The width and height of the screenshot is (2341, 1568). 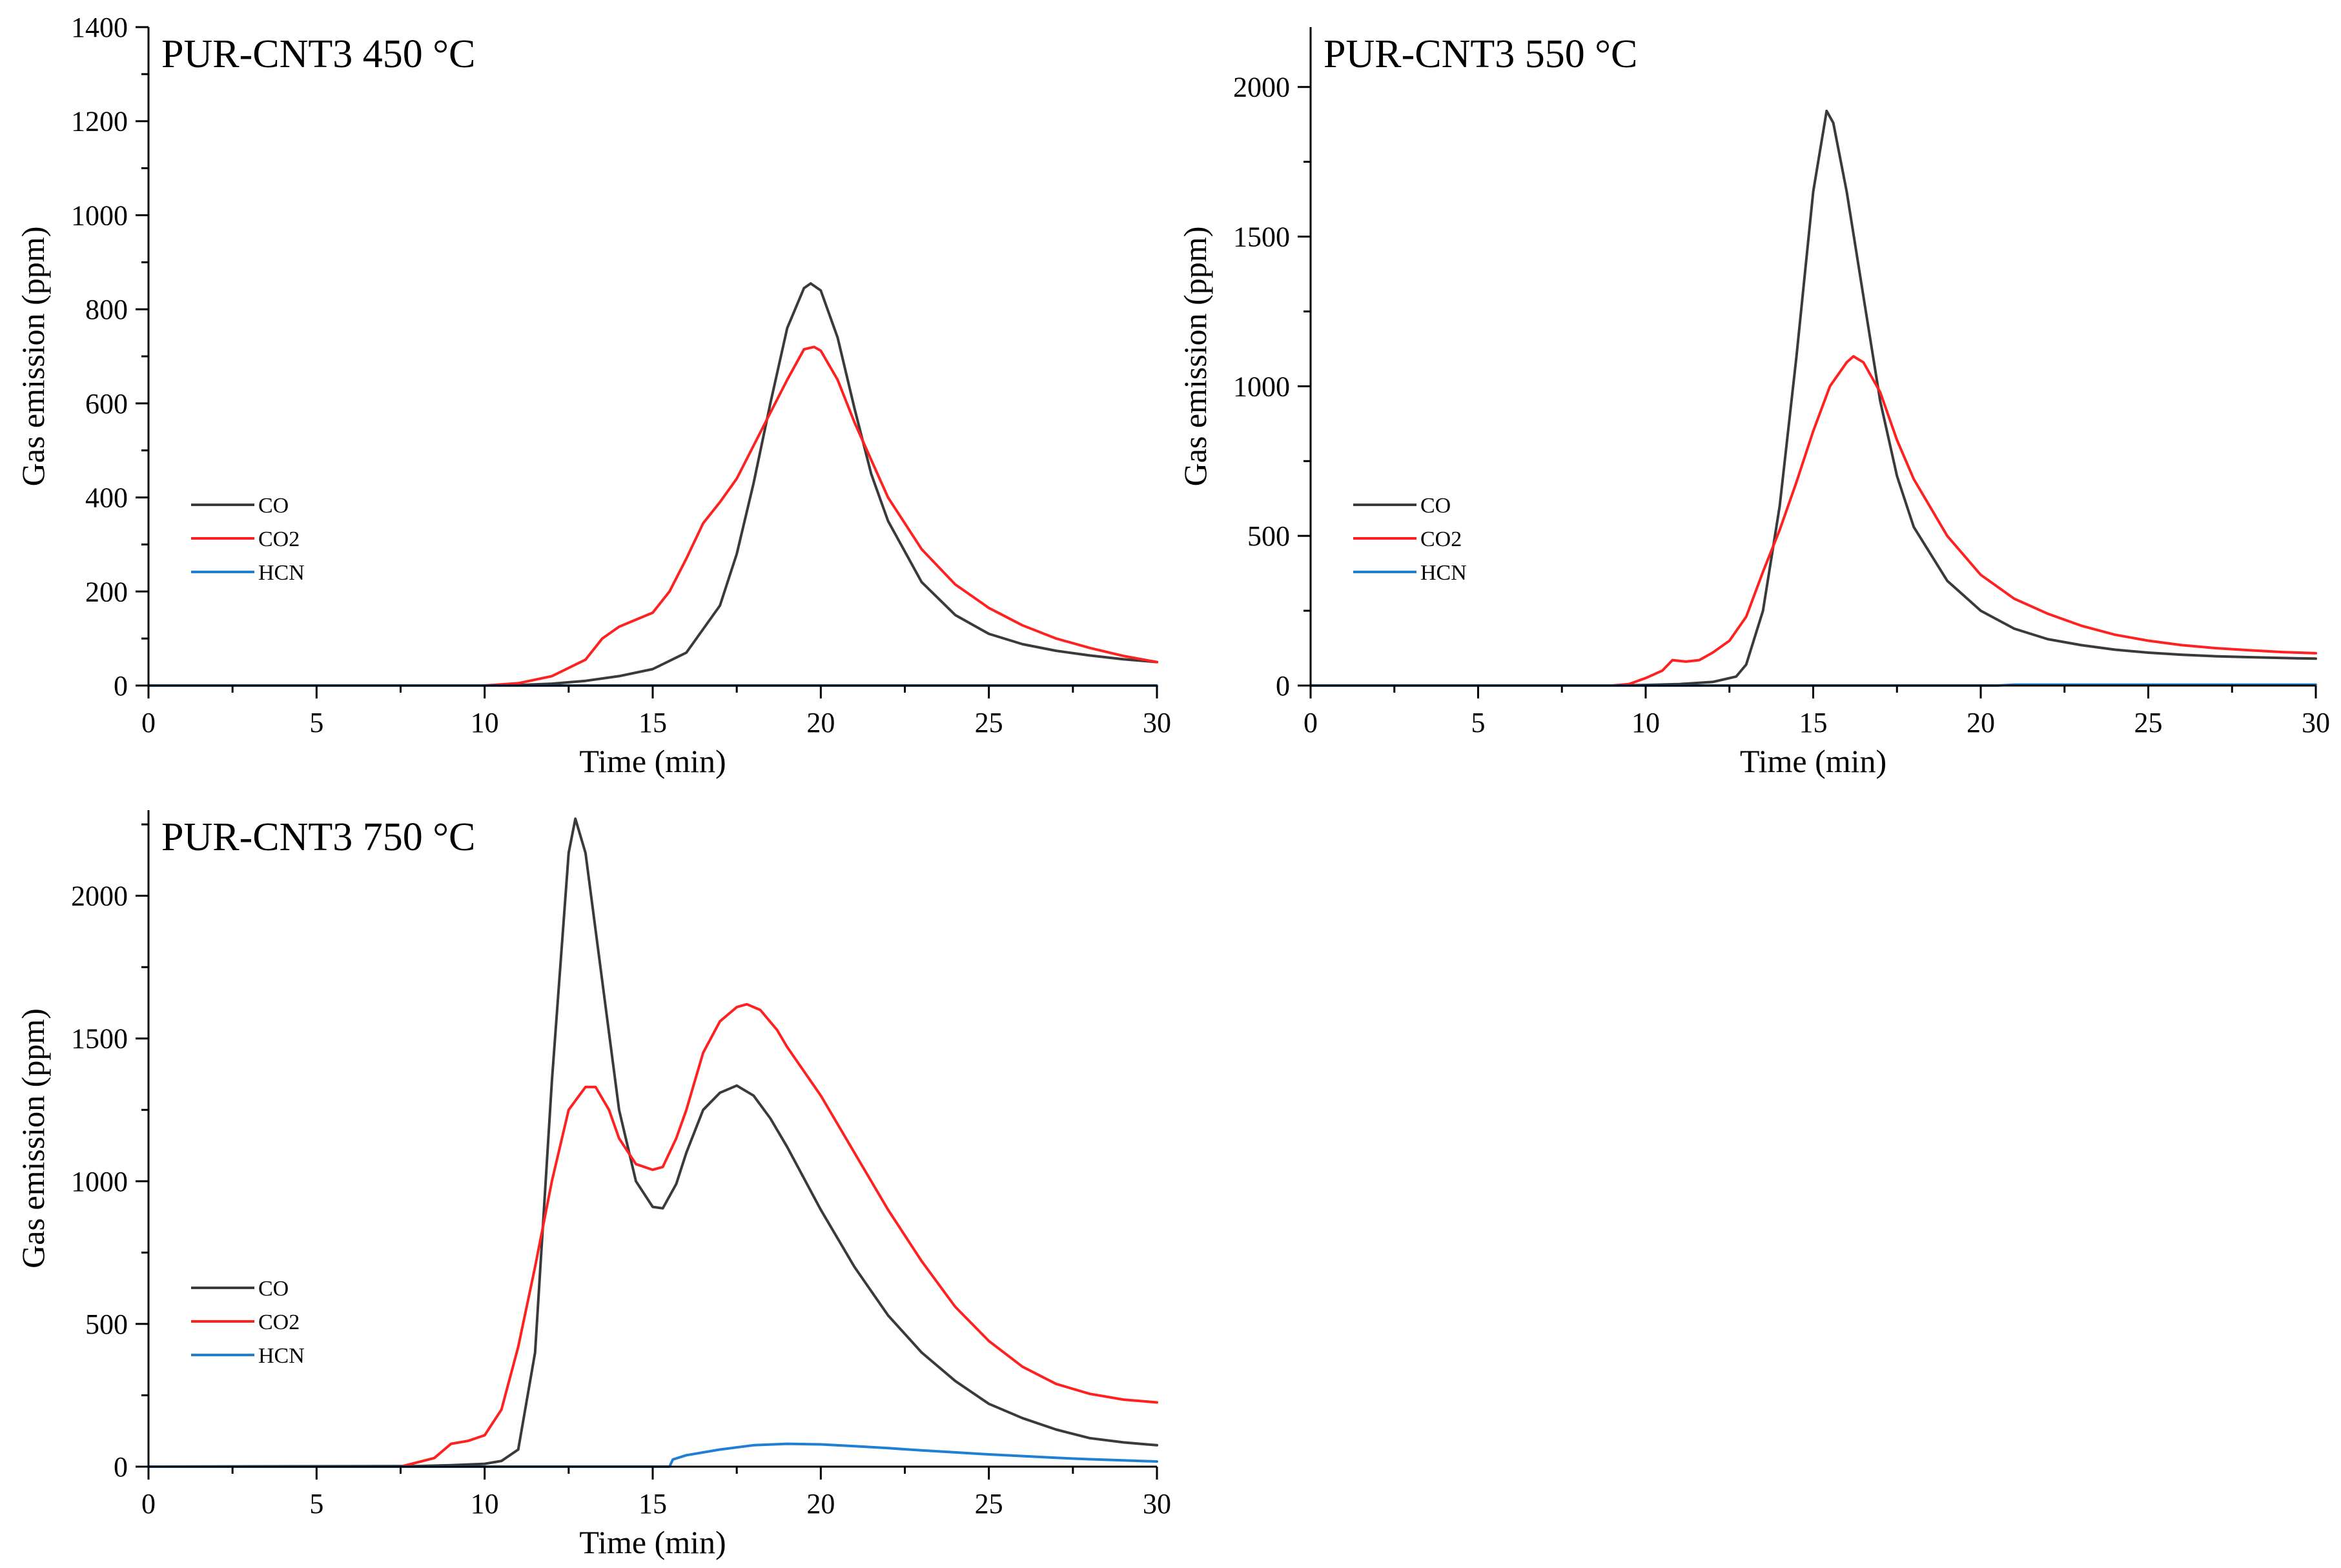 I want to click on y-tick-label: 1200, so click(x=99, y=121).